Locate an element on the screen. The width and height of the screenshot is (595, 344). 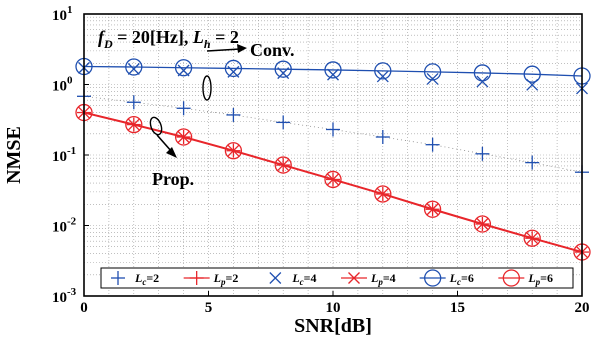
y-axis-label: NMSE is located at coordinates (14, 155).